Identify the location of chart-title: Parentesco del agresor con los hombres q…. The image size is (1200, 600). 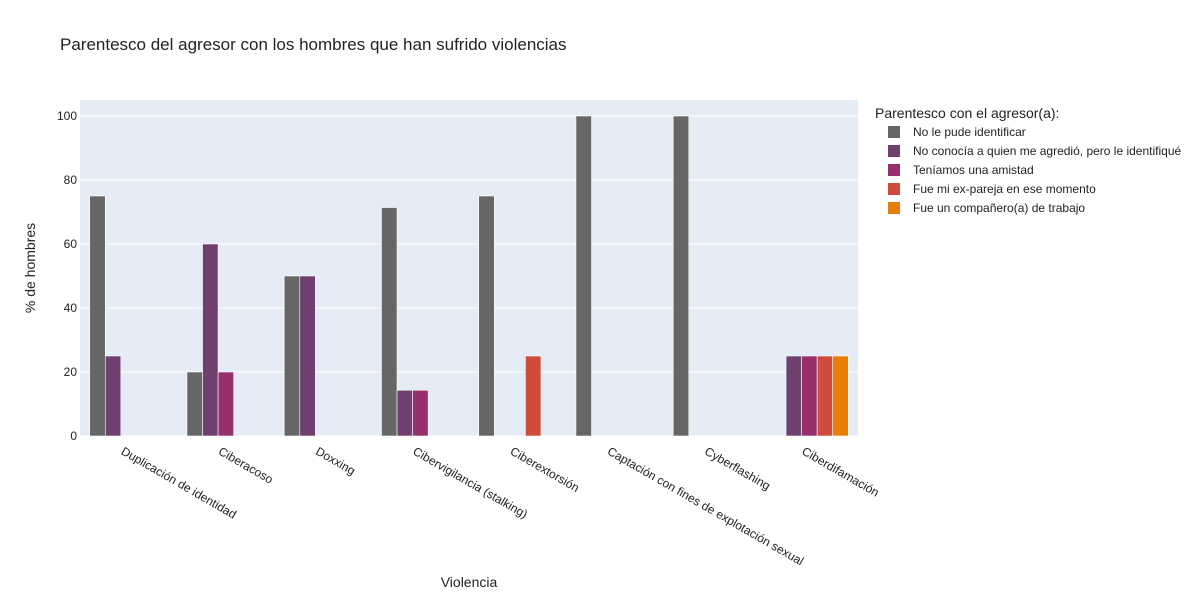
(313, 44).